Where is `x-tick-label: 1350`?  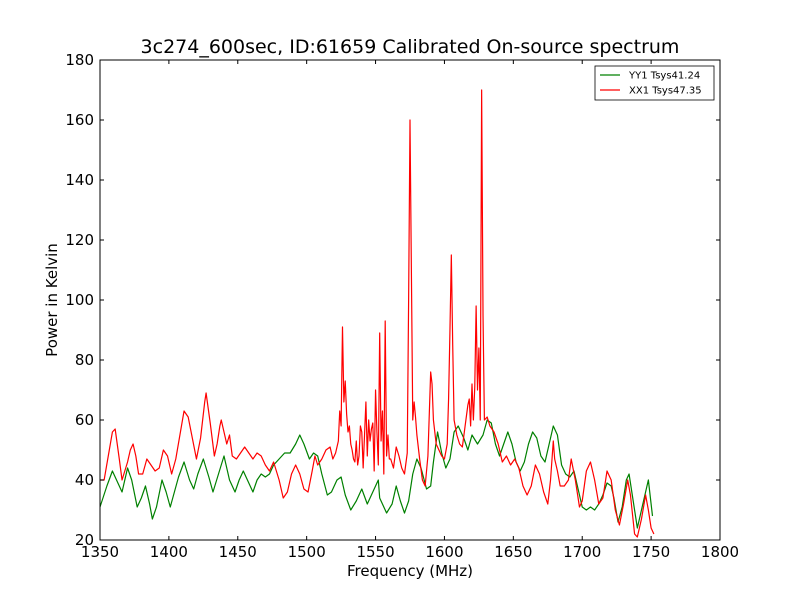 x-tick-label: 1350 is located at coordinates (100, 552).